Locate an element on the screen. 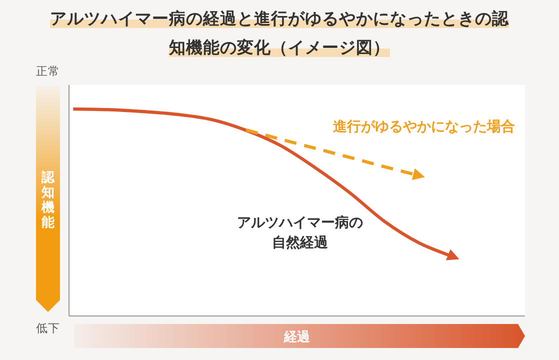 The image size is (559, 360). series-label: アルツハイマー病の自然経過 is located at coordinates (300, 233).